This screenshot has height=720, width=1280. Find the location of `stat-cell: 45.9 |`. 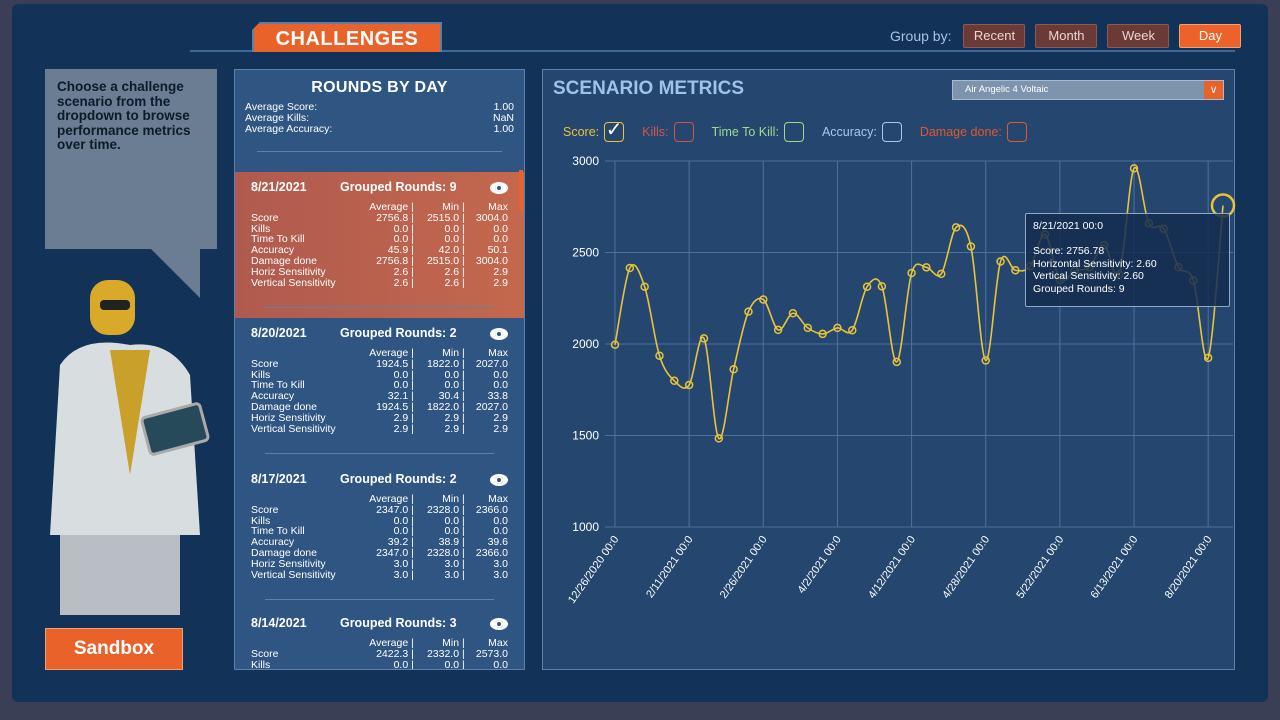

stat-cell: 45.9 | is located at coordinates (400, 250).